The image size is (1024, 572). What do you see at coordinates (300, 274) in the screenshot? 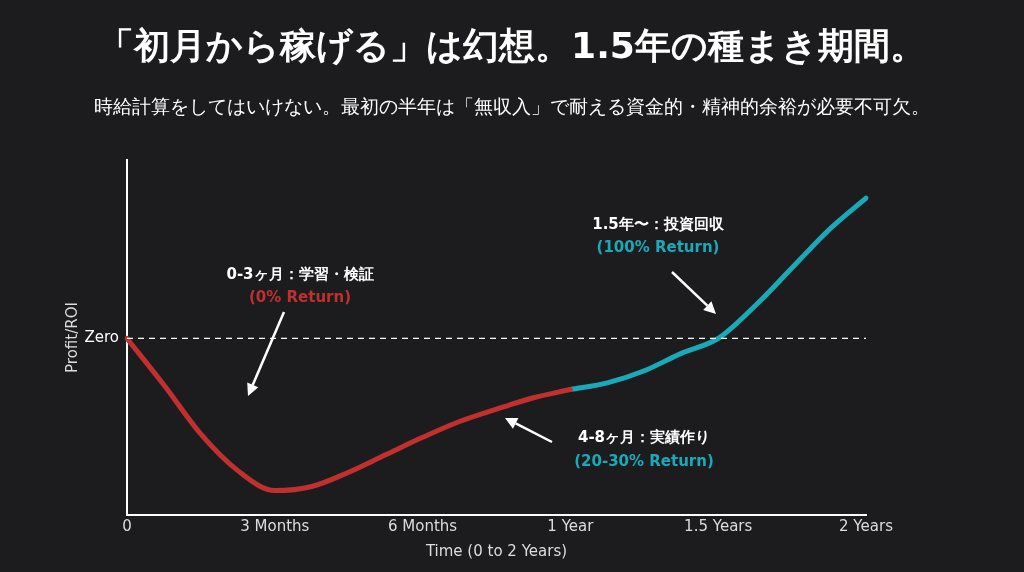
I see `annotation: 0-3ヶ月：学習・検証` at bounding box center [300, 274].